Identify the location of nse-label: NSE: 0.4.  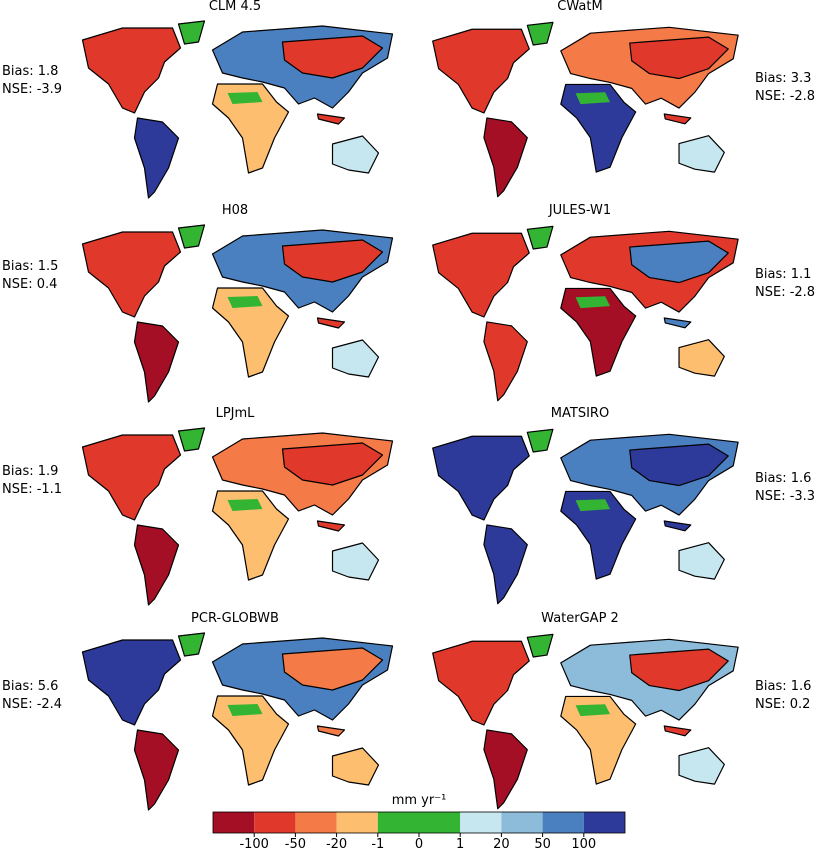
(29, 284).